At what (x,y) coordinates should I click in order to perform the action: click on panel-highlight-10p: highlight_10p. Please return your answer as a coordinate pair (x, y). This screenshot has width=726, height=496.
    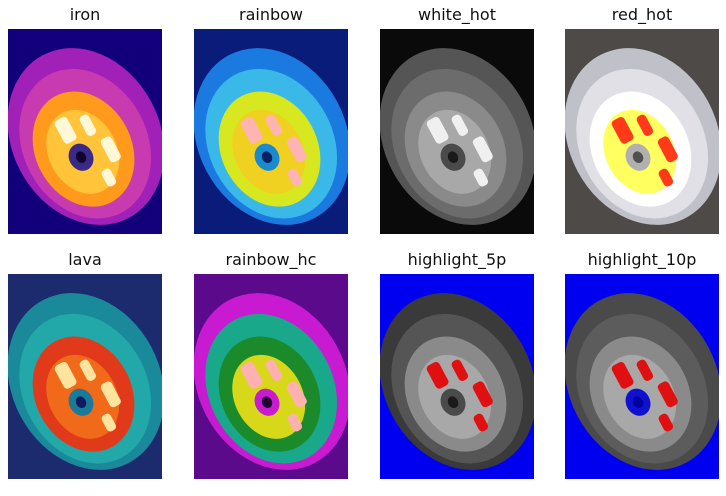
    Looking at the image, I should click on (642, 371).